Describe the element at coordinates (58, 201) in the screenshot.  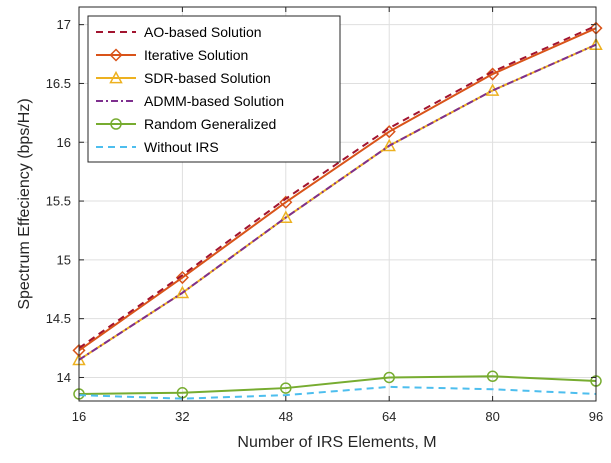
I see `y-tick-label: 15.5` at that location.